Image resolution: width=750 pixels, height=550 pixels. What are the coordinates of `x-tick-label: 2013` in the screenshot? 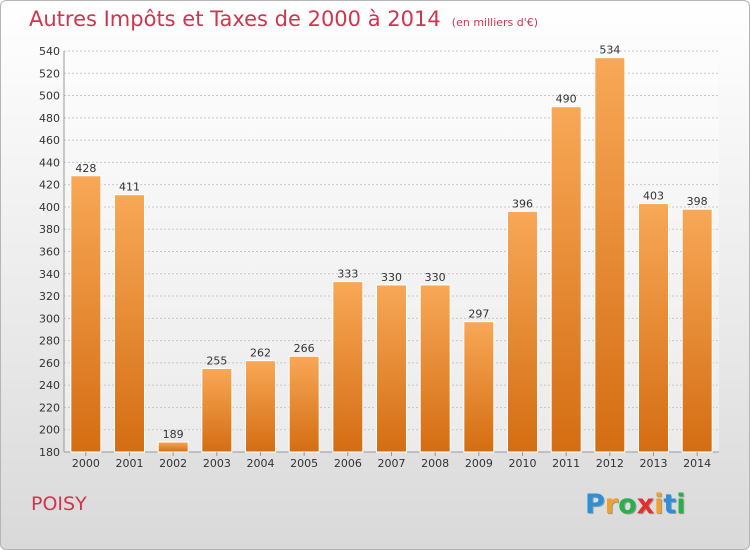 It's located at (654, 463).